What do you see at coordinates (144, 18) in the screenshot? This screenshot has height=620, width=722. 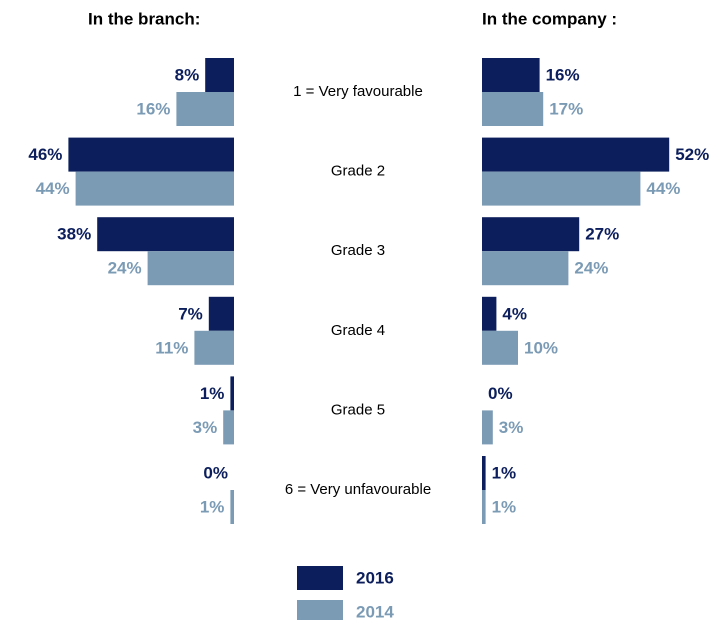 I see `chart-title: In the branch:` at bounding box center [144, 18].